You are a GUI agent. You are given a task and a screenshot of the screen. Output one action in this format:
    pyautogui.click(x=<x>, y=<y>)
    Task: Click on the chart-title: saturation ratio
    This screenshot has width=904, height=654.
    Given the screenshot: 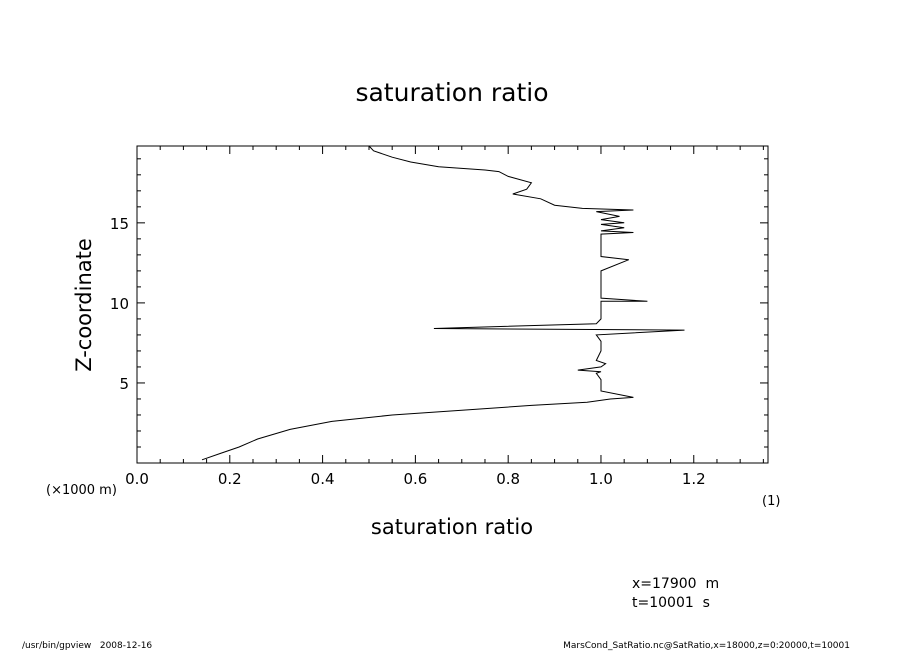 What is the action you would take?
    pyautogui.click(x=452, y=92)
    